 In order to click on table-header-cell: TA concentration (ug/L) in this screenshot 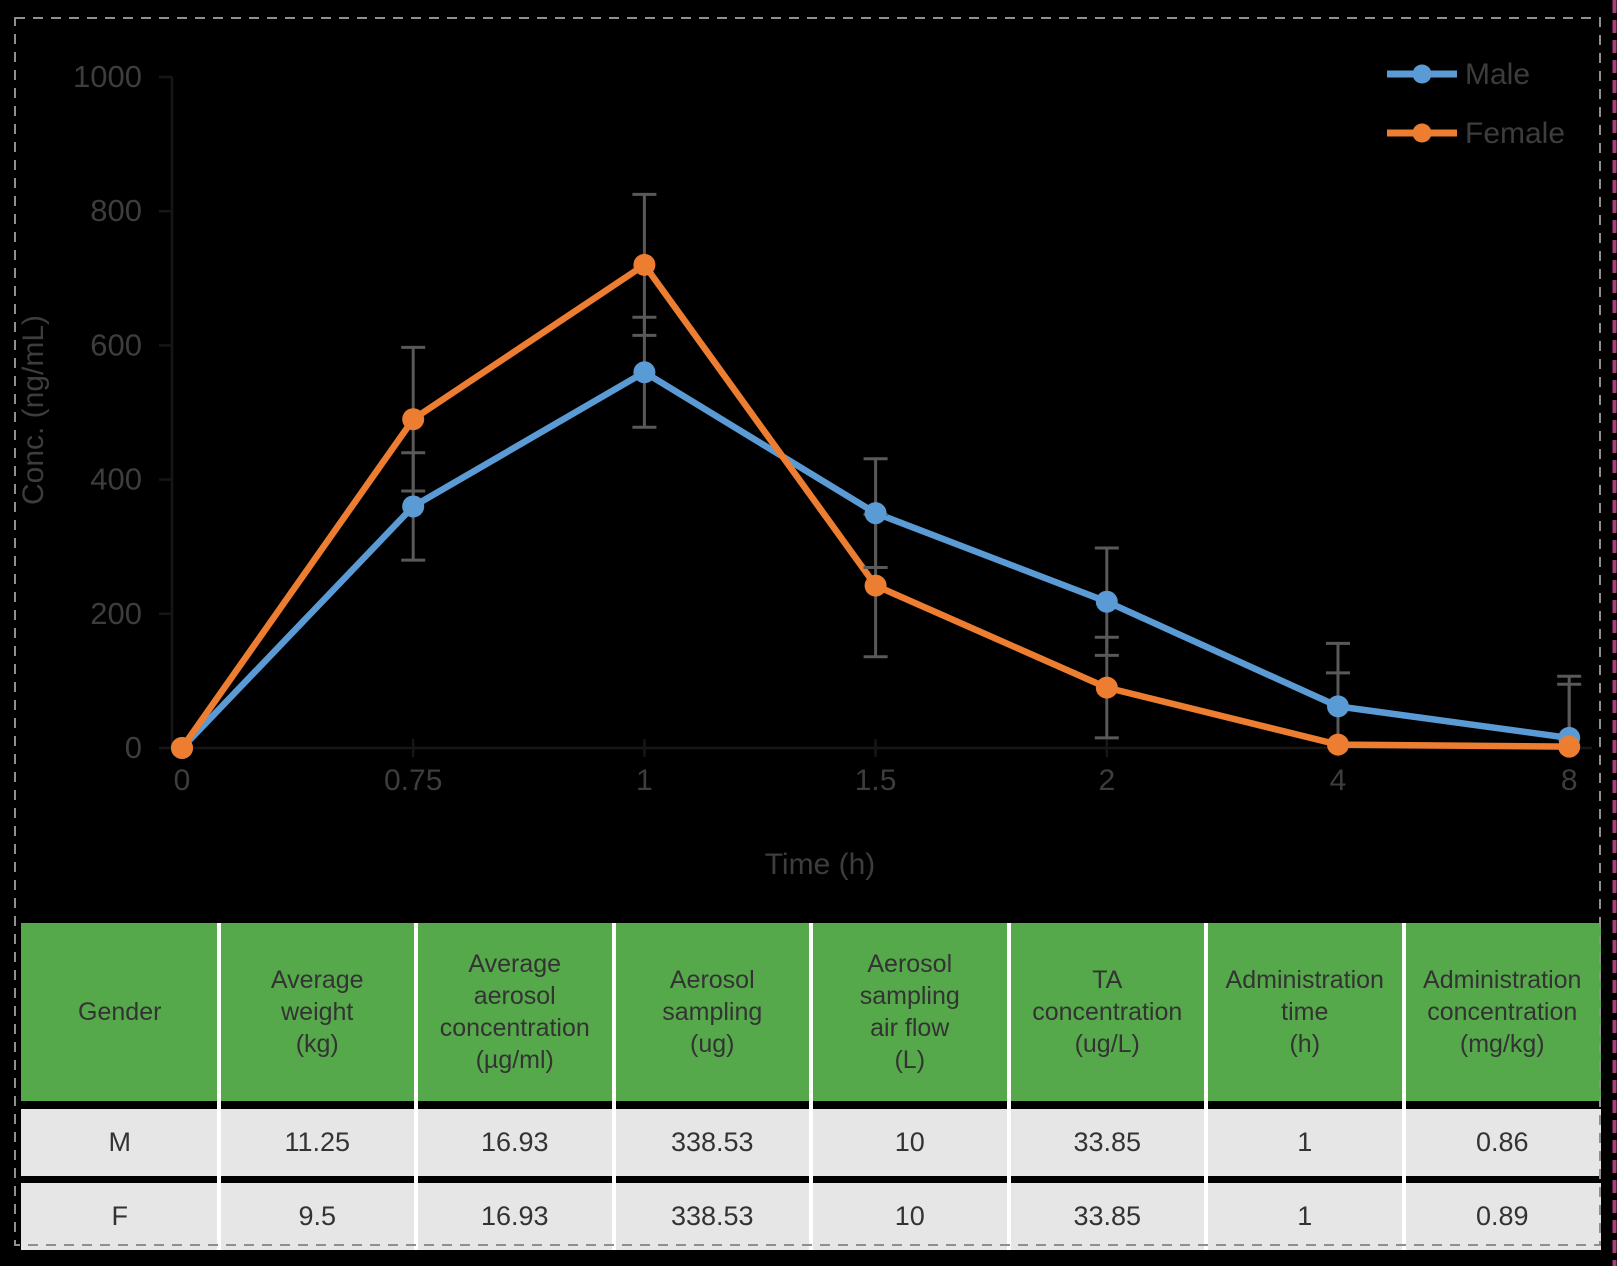, I will do `click(1107, 1012)`.